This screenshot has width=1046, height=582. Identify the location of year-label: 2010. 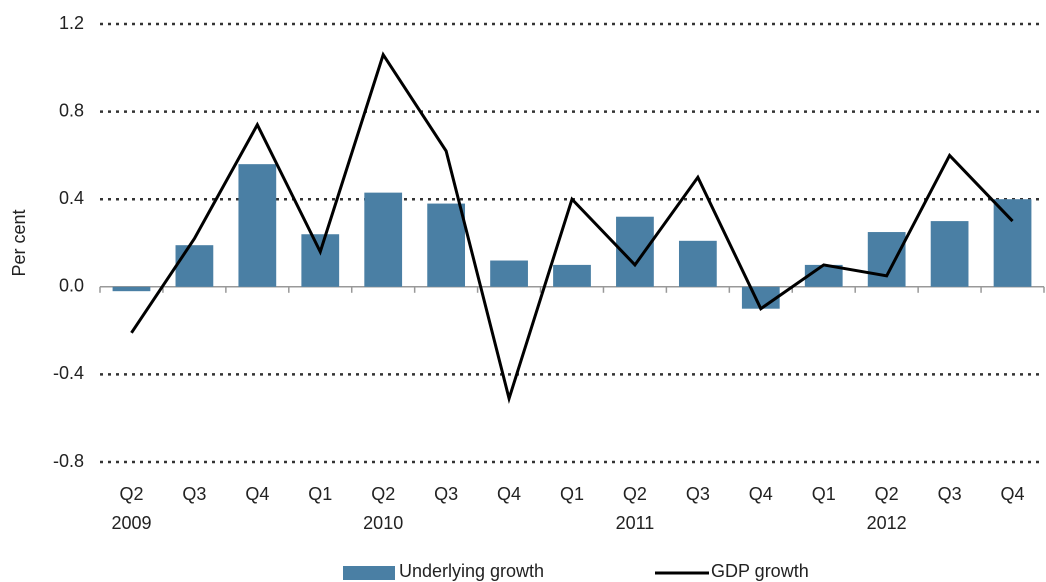
(383, 523).